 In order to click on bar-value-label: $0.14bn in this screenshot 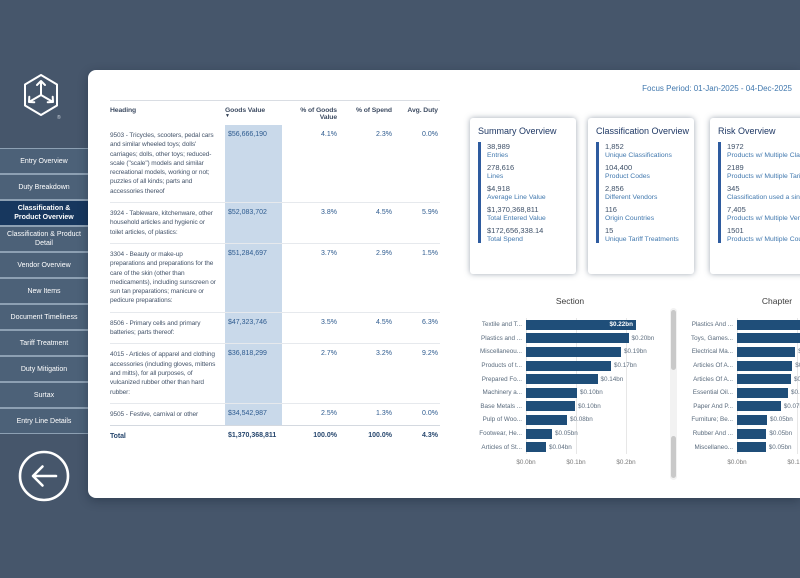, I will do `click(612, 379)`.